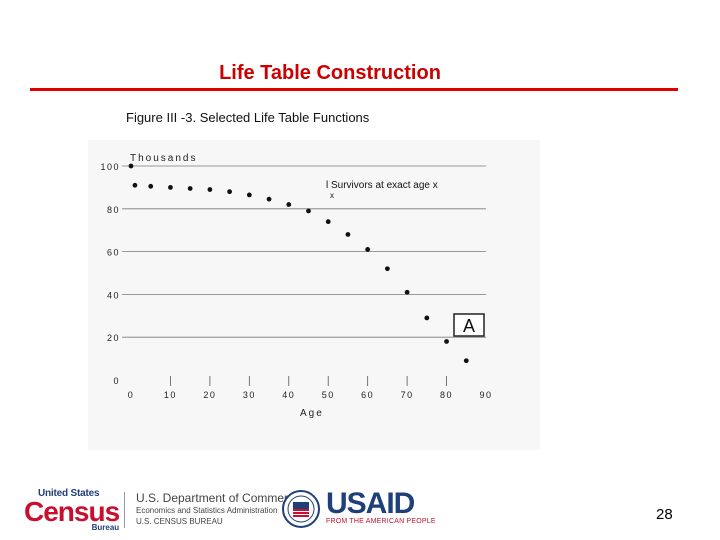 Image resolution: width=720 pixels, height=540 pixels. I want to click on x-tick-label: 80, so click(446, 395).